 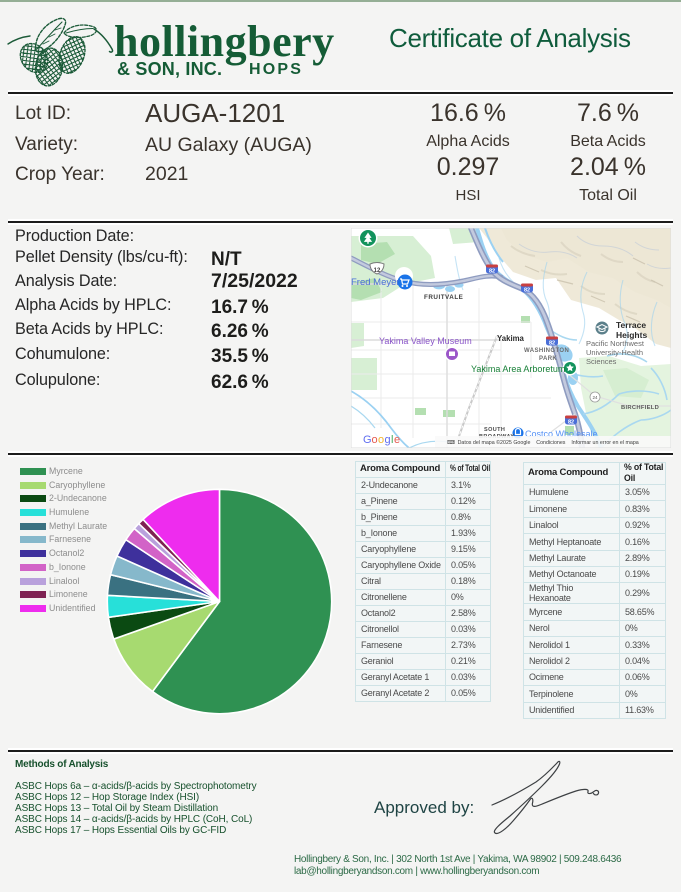 What do you see at coordinates (561, 434) in the screenshot?
I see `svg-text: Costco Wholesale` at bounding box center [561, 434].